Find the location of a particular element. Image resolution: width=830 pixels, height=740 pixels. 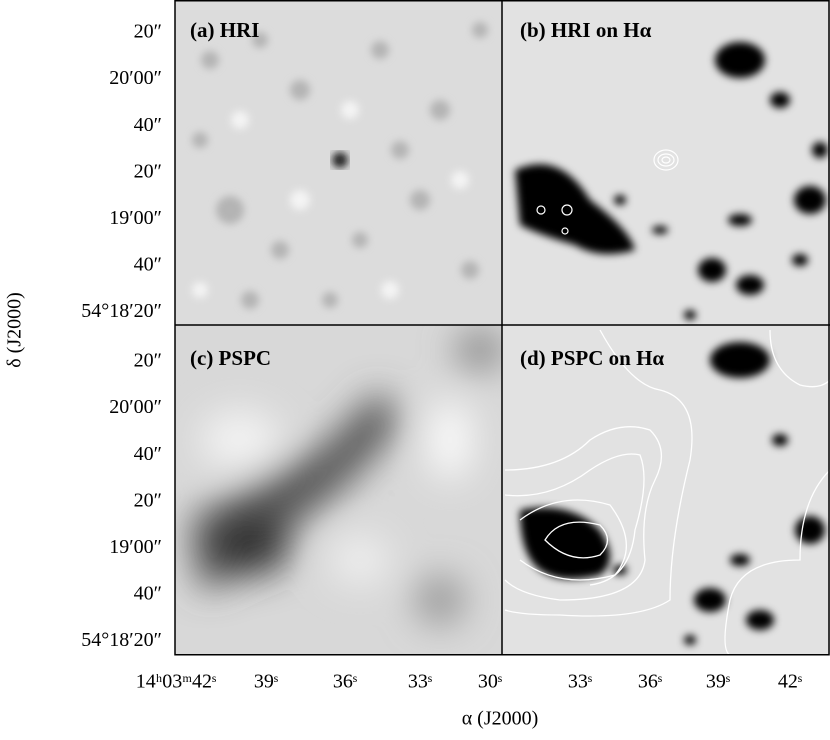

x-tick-label: 42ˢ is located at coordinates (790, 682).